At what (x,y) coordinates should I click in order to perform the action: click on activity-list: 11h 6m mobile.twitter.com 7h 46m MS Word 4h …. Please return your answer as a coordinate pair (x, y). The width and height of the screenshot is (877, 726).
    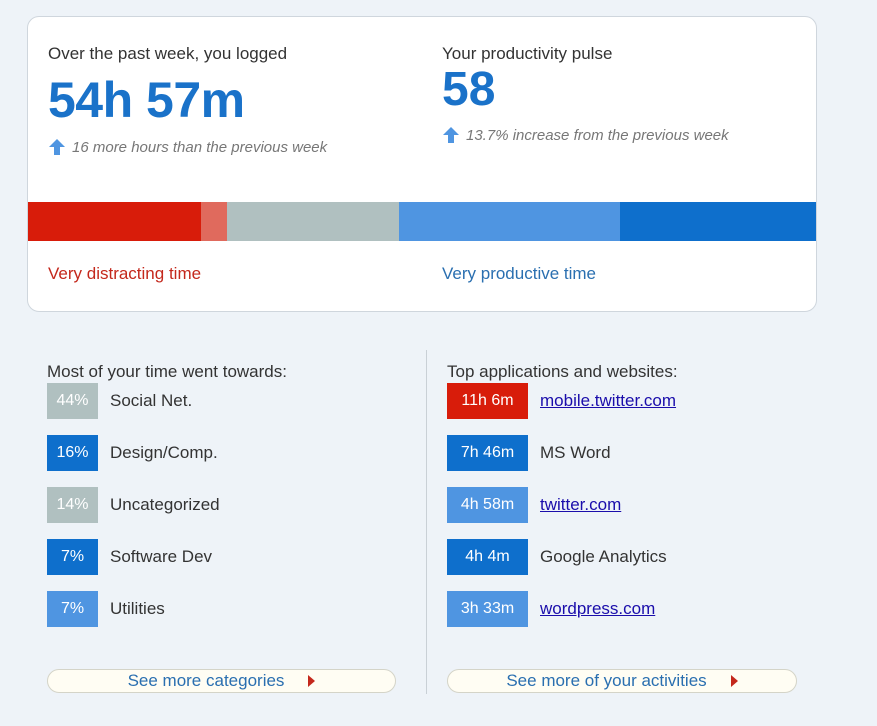
    Looking at the image, I should click on (561, 513).